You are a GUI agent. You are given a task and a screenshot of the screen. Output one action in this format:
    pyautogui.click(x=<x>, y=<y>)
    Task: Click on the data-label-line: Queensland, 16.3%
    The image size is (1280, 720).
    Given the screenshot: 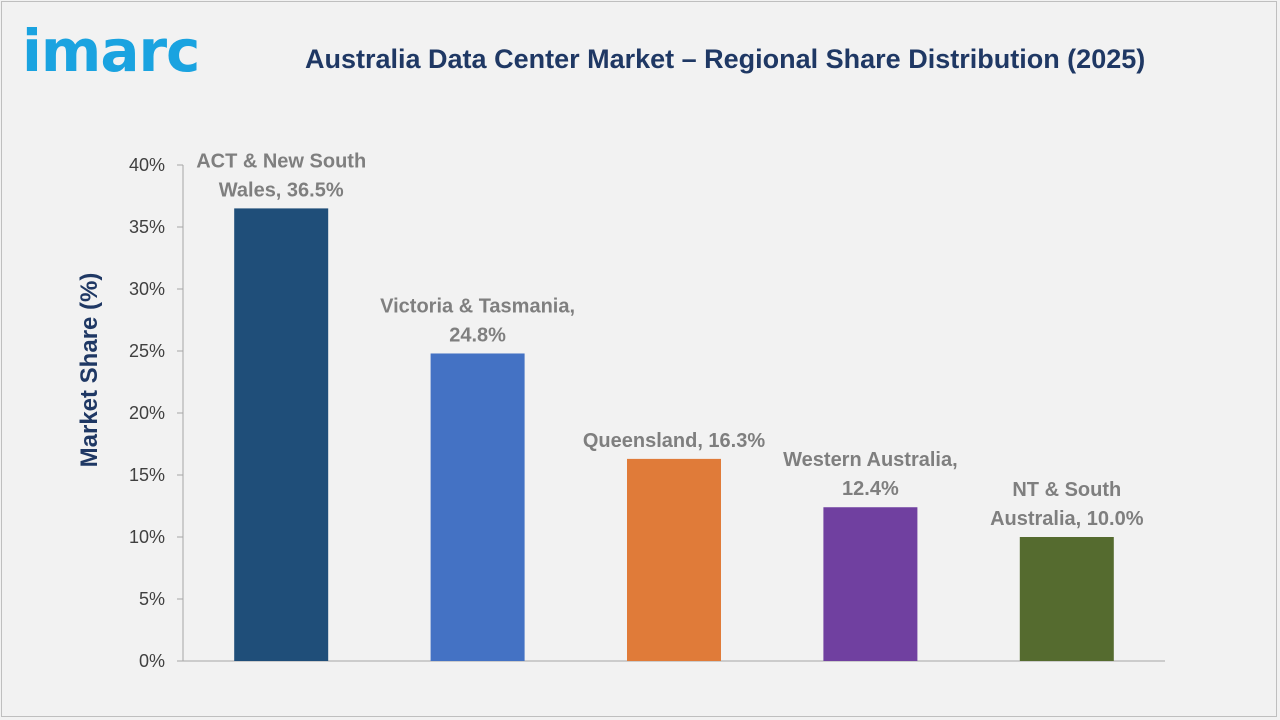 What is the action you would take?
    pyautogui.click(x=674, y=441)
    